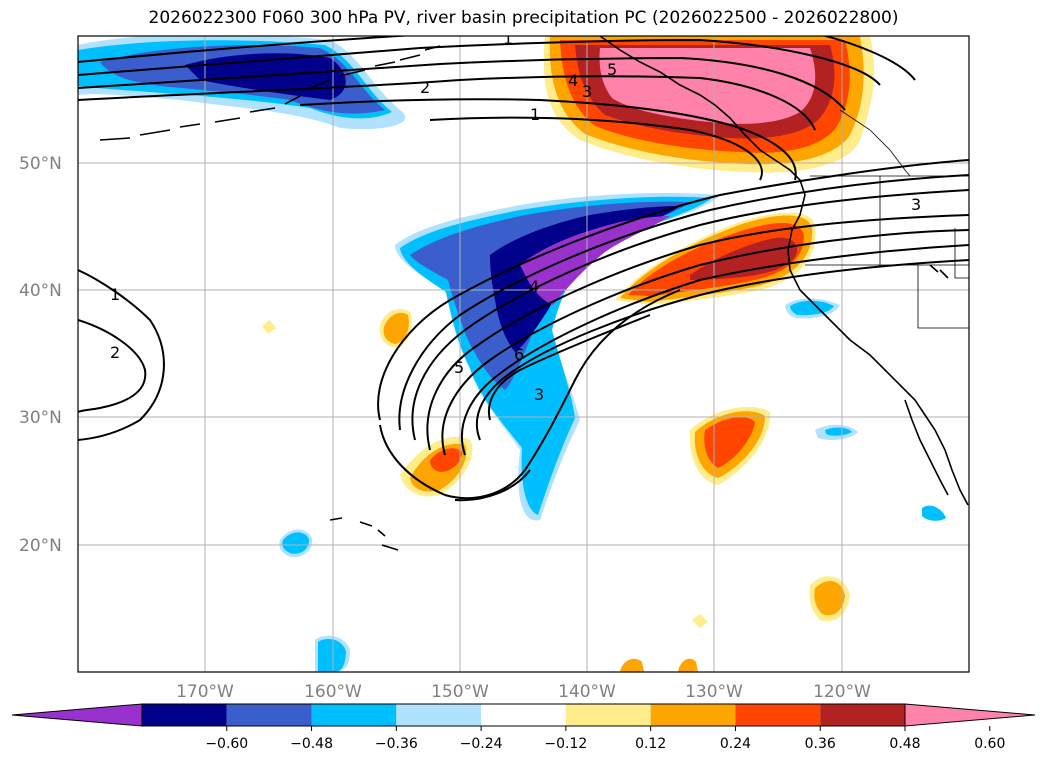 This screenshot has height=765, width=1047. Describe the element at coordinates (205, 692) in the screenshot. I see `lon-tick-label: 170°W` at that location.